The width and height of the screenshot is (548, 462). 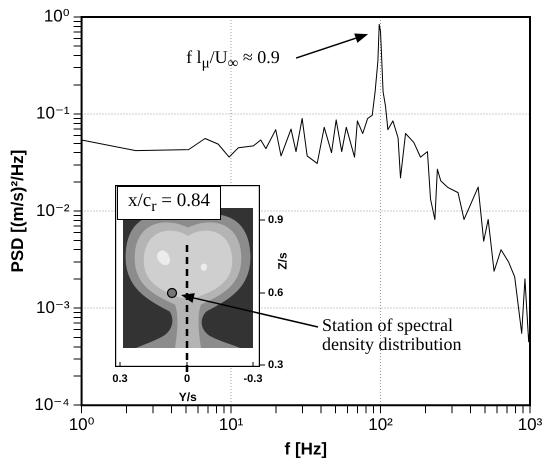 What do you see at coordinates (276, 220) in the screenshot?
I see `annotation: 0.9` at bounding box center [276, 220].